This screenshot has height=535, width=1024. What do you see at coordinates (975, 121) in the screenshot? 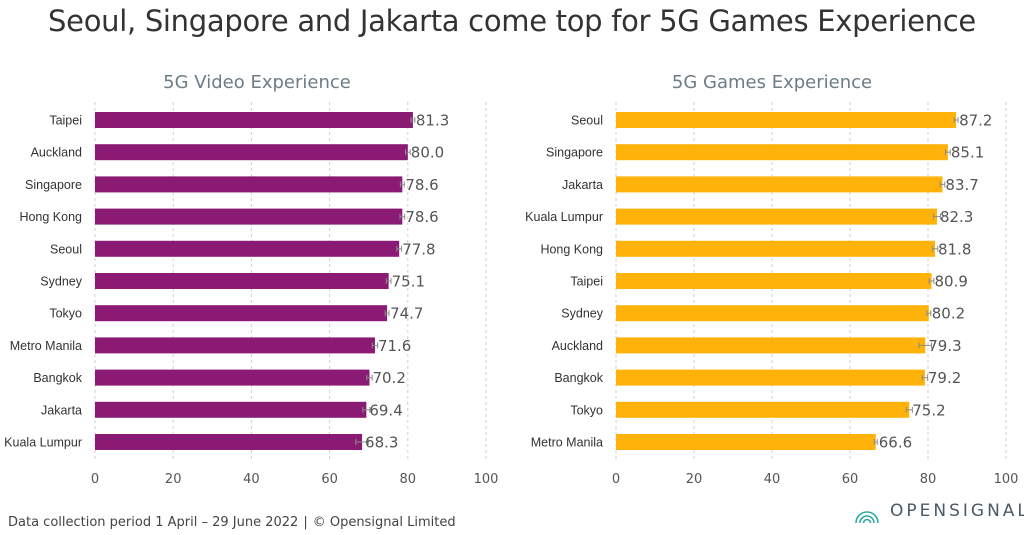
I see `data-label: 87.2` at bounding box center [975, 121].